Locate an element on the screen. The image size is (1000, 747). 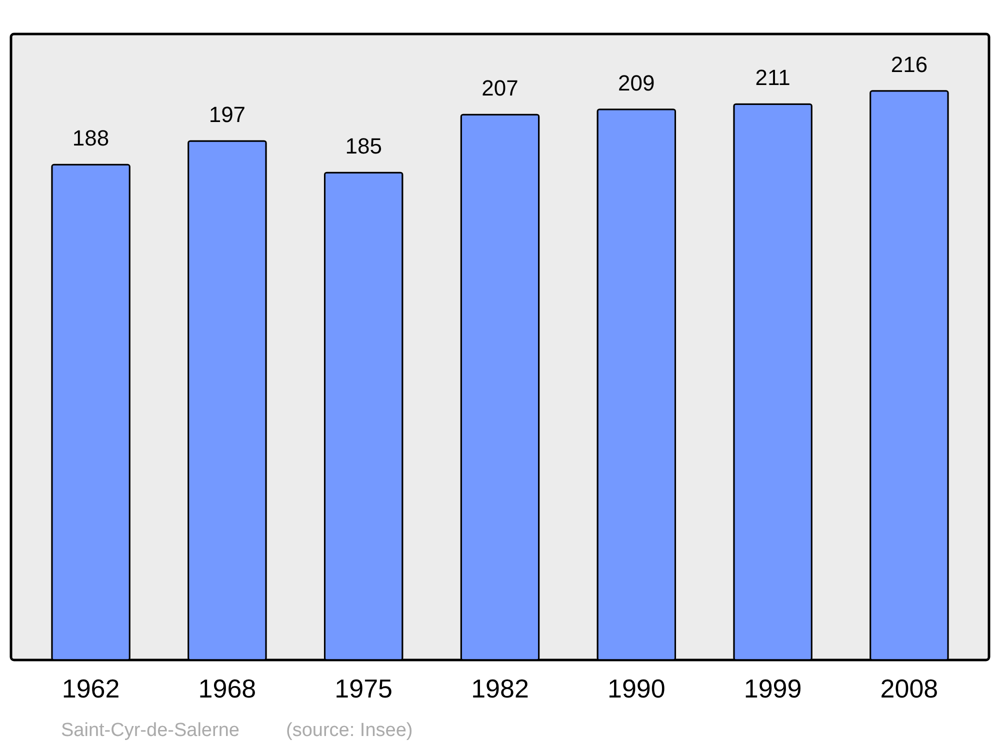
x-tick-label: 1962 is located at coordinates (91, 689).